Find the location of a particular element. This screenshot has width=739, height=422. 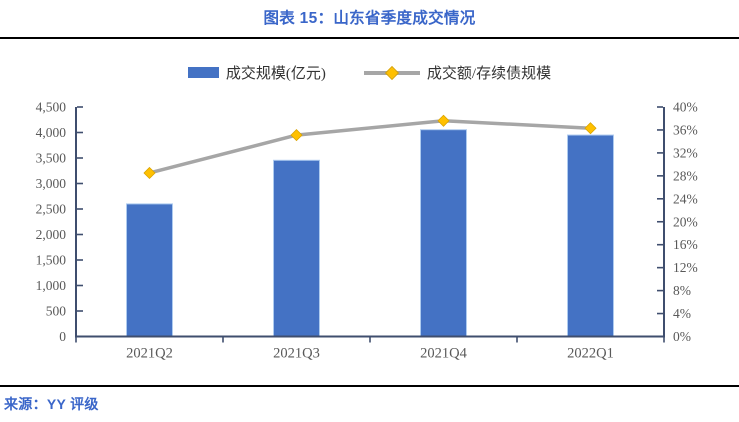

legend-item-bar: 成交规模(亿元) is located at coordinates (256, 72).